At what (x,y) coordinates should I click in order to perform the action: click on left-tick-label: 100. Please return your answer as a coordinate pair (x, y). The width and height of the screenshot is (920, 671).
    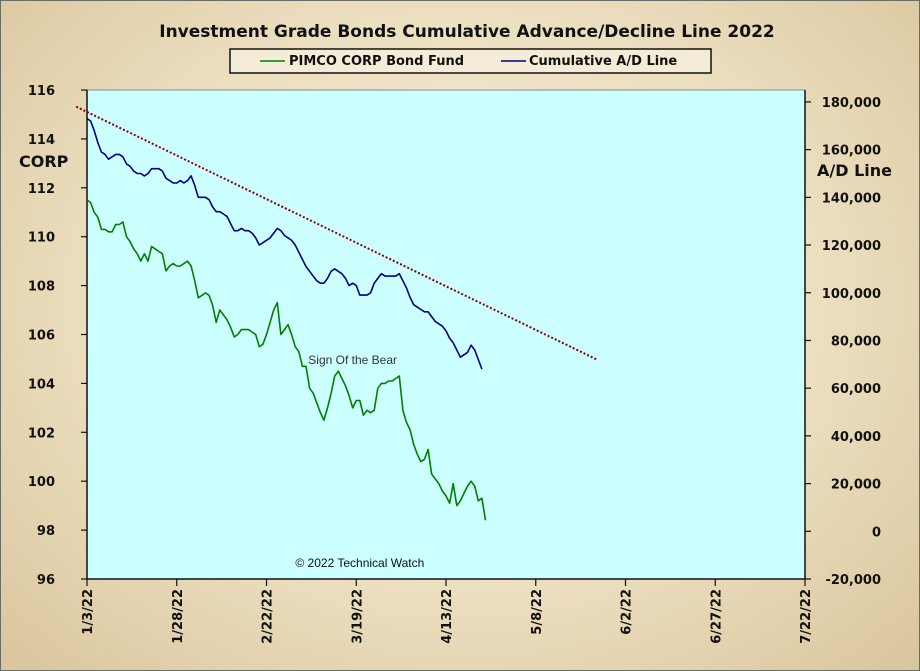
    Looking at the image, I should click on (41, 482).